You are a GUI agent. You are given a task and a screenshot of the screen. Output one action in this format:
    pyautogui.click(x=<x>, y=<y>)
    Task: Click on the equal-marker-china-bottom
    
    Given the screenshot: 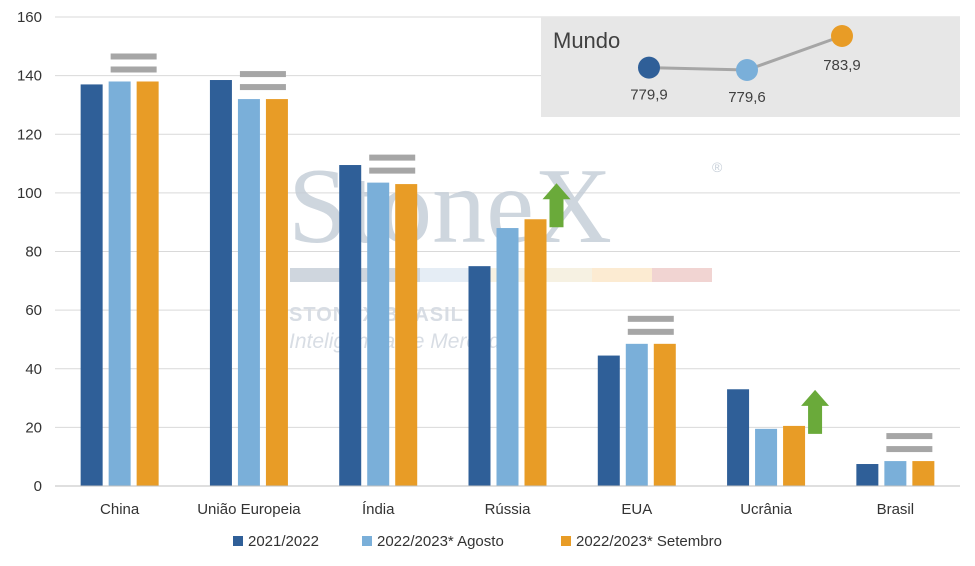 What is the action you would take?
    pyautogui.click(x=133, y=69)
    